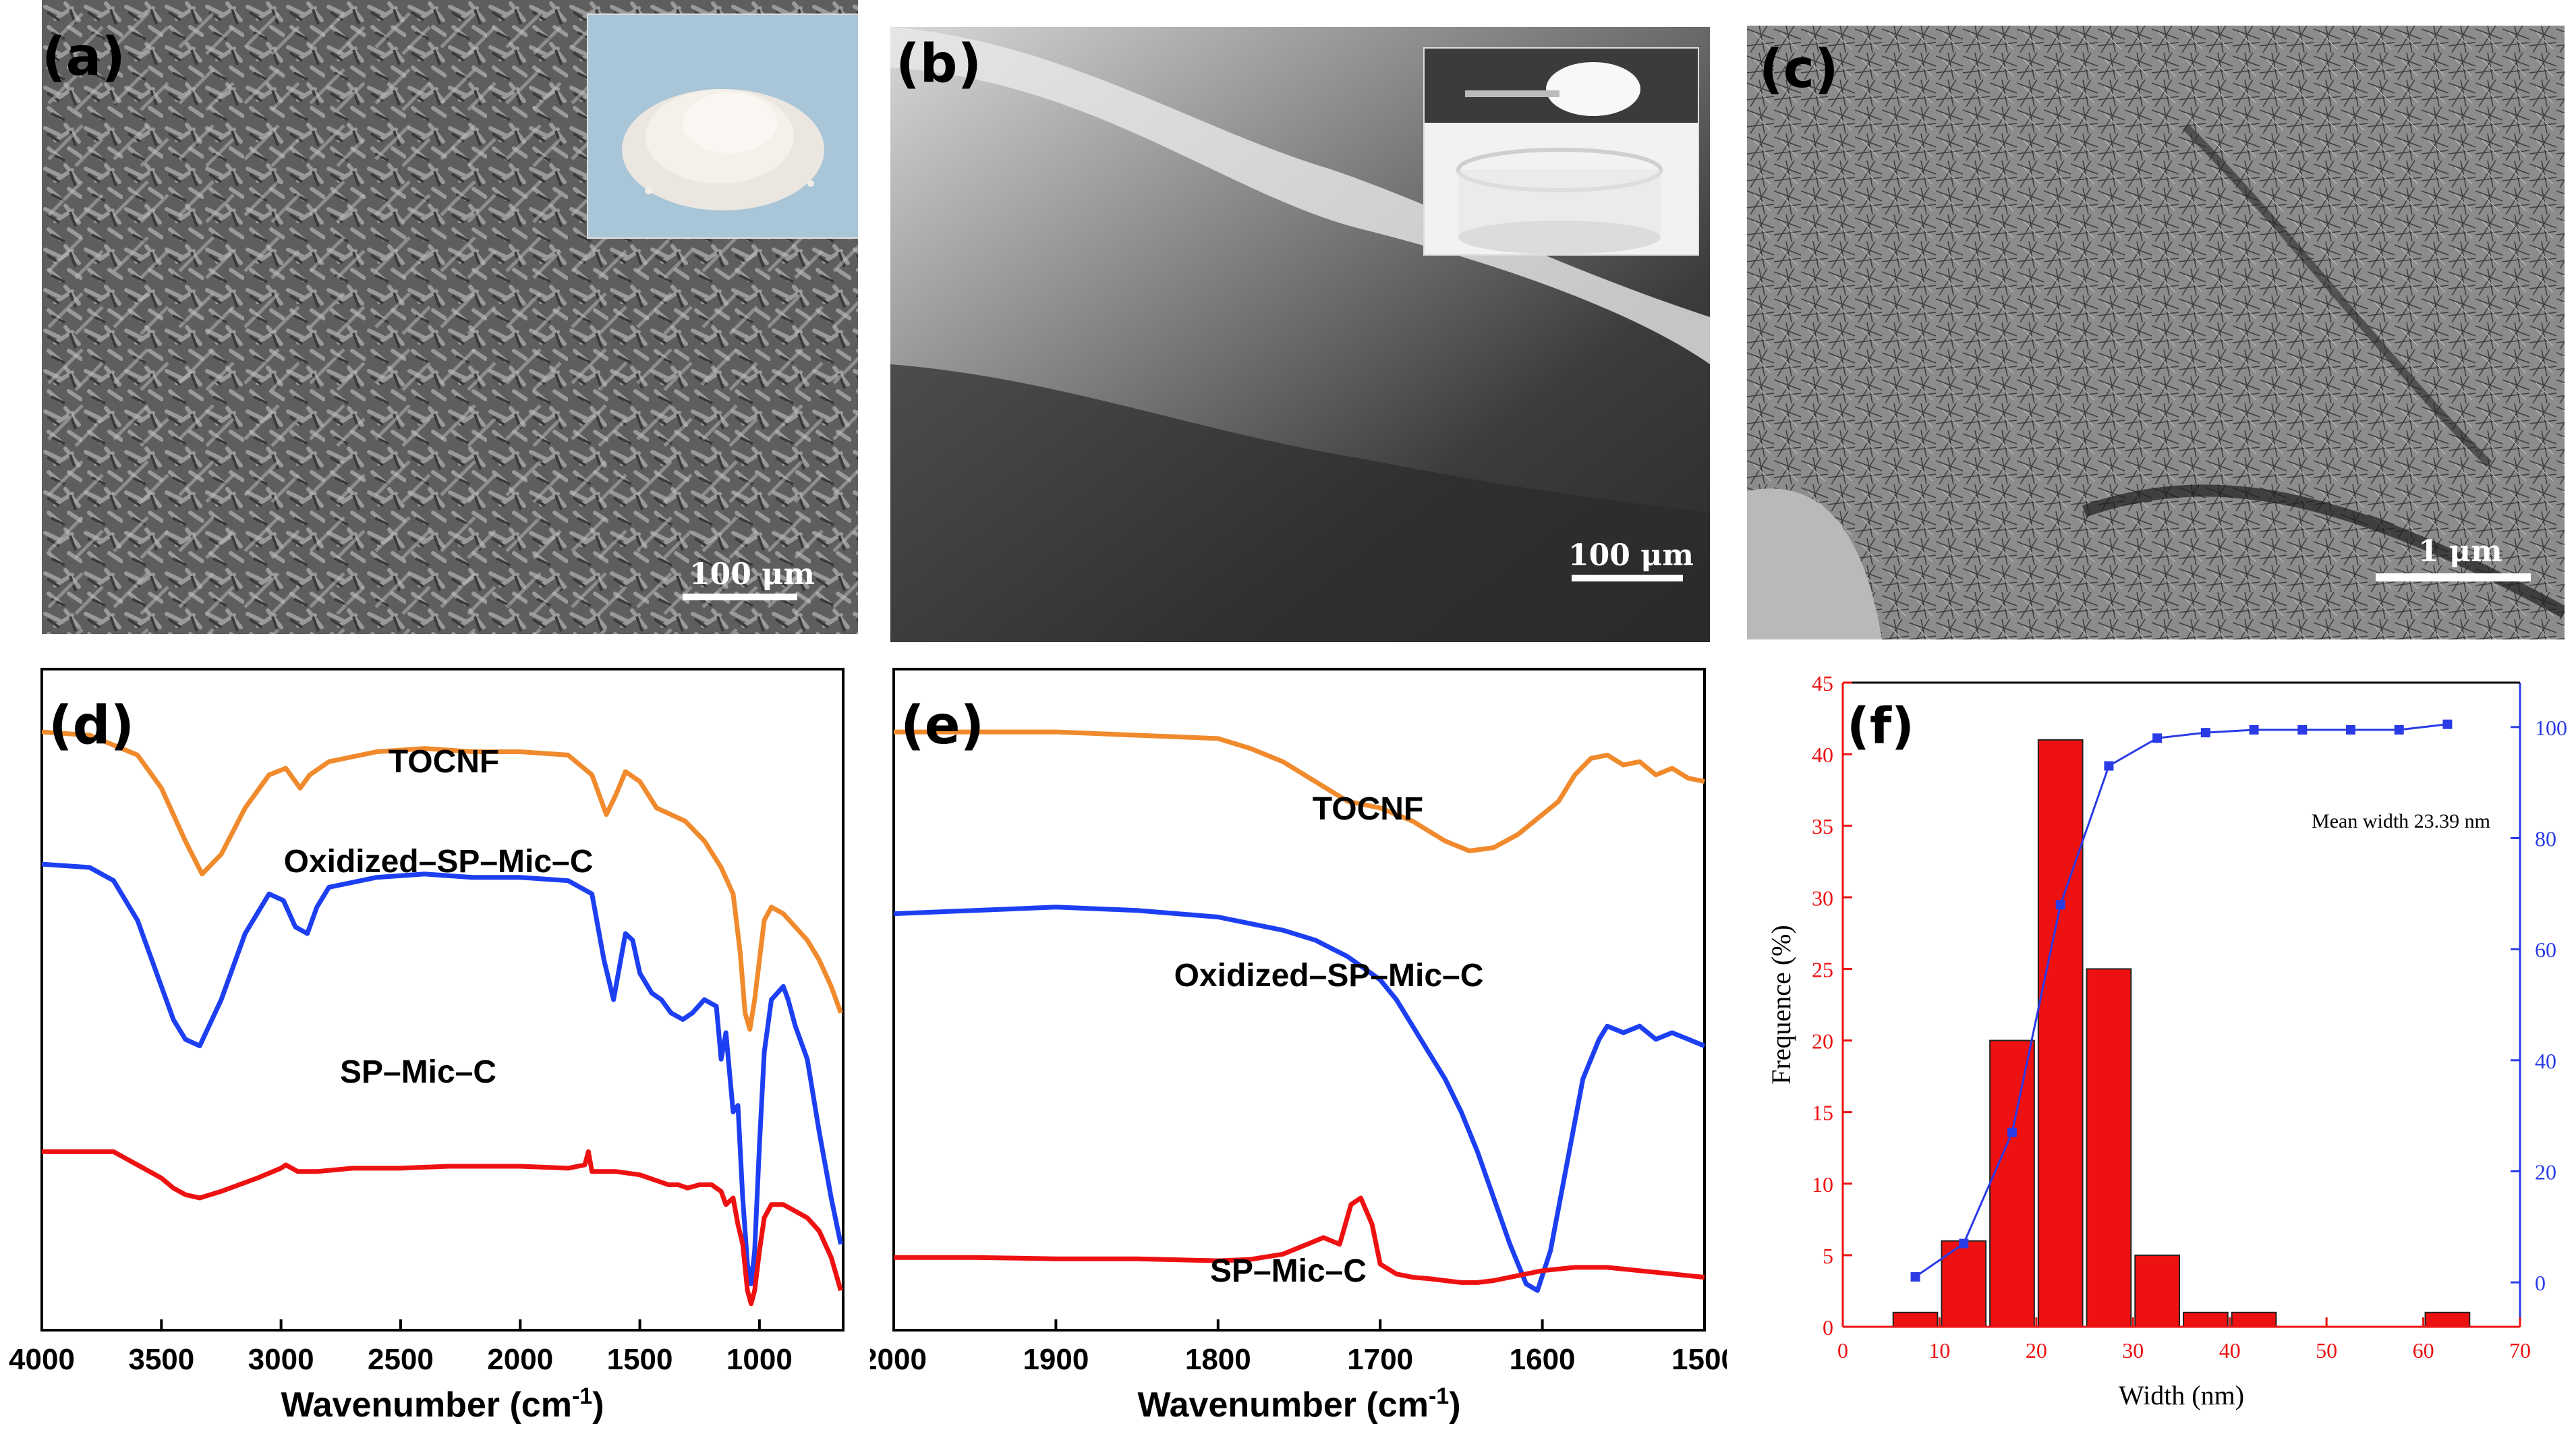 The image size is (2576, 1430). What do you see at coordinates (1822, 683) in the screenshot?
I see `y-tick-label: 45` at bounding box center [1822, 683].